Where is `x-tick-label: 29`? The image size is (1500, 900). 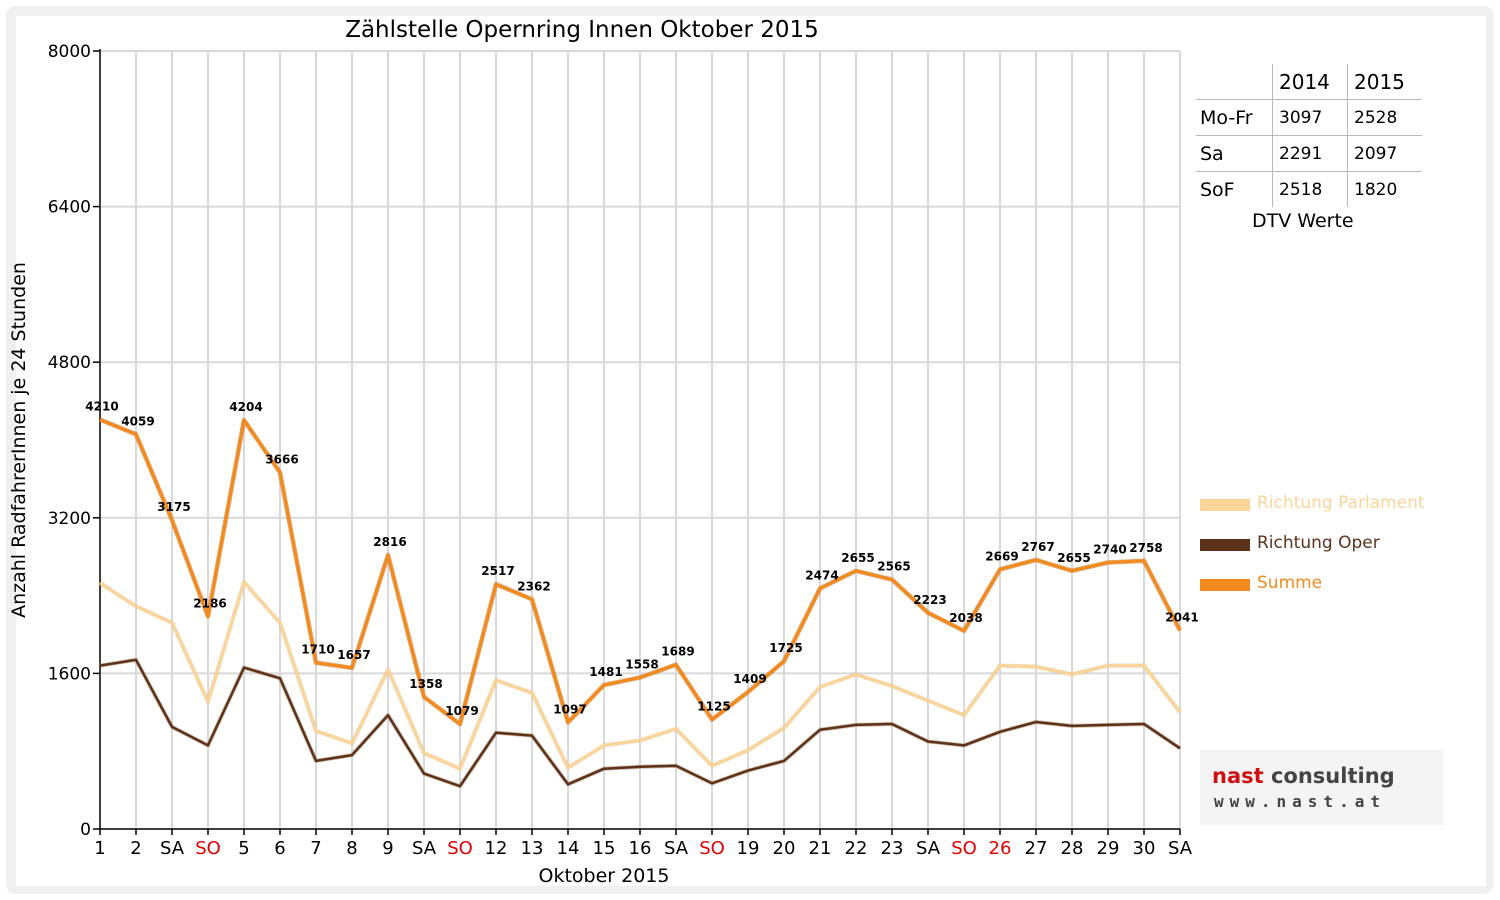
x-tick-label: 29 is located at coordinates (1108, 848).